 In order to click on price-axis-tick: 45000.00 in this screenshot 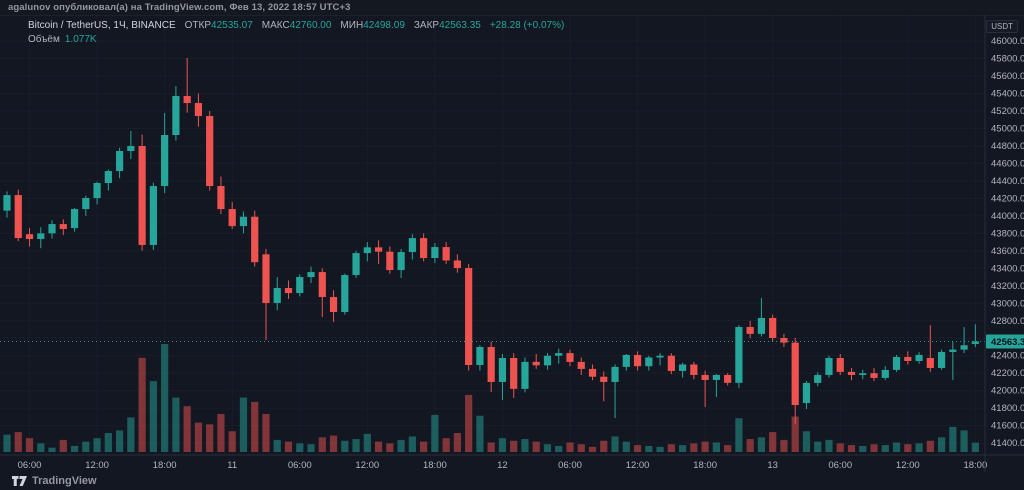, I will do `click(1007, 128)`.